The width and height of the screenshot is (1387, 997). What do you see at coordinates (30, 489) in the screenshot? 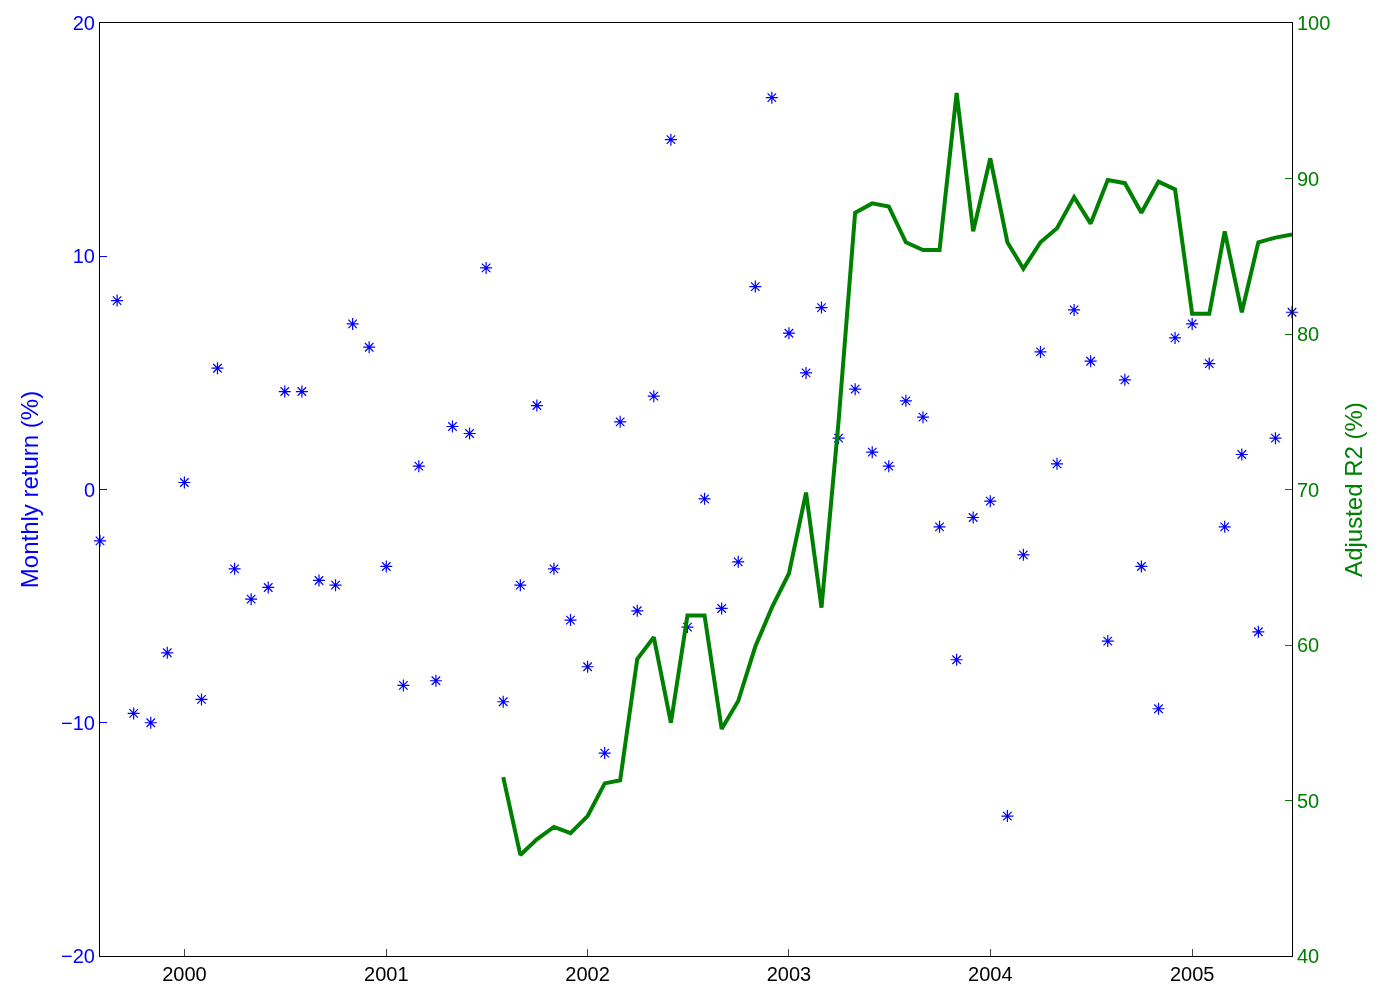
I see `y-axis-title: Monthly return (%)` at bounding box center [30, 489].